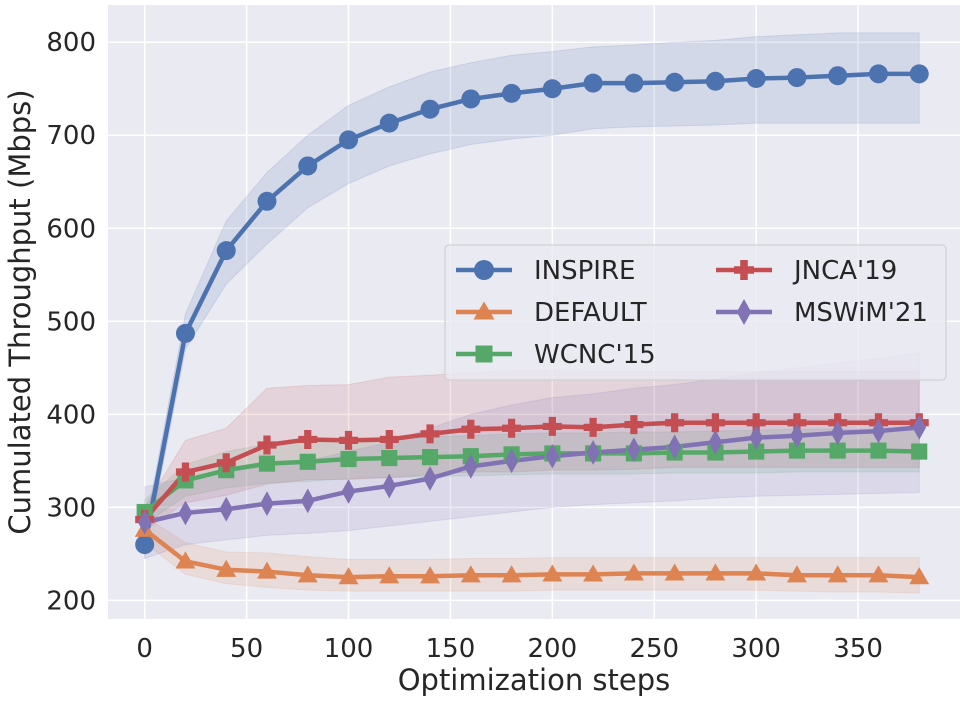 This screenshot has height=702, width=966. What do you see at coordinates (534, 680) in the screenshot?
I see `x-axis-title: Optimization steps` at bounding box center [534, 680].